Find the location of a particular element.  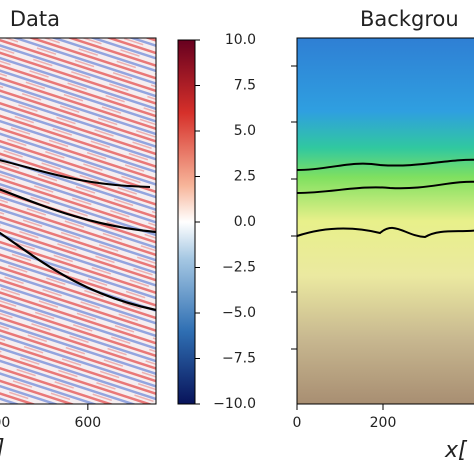

colorbar-tick-label: 0.0 is located at coordinates (245, 222).